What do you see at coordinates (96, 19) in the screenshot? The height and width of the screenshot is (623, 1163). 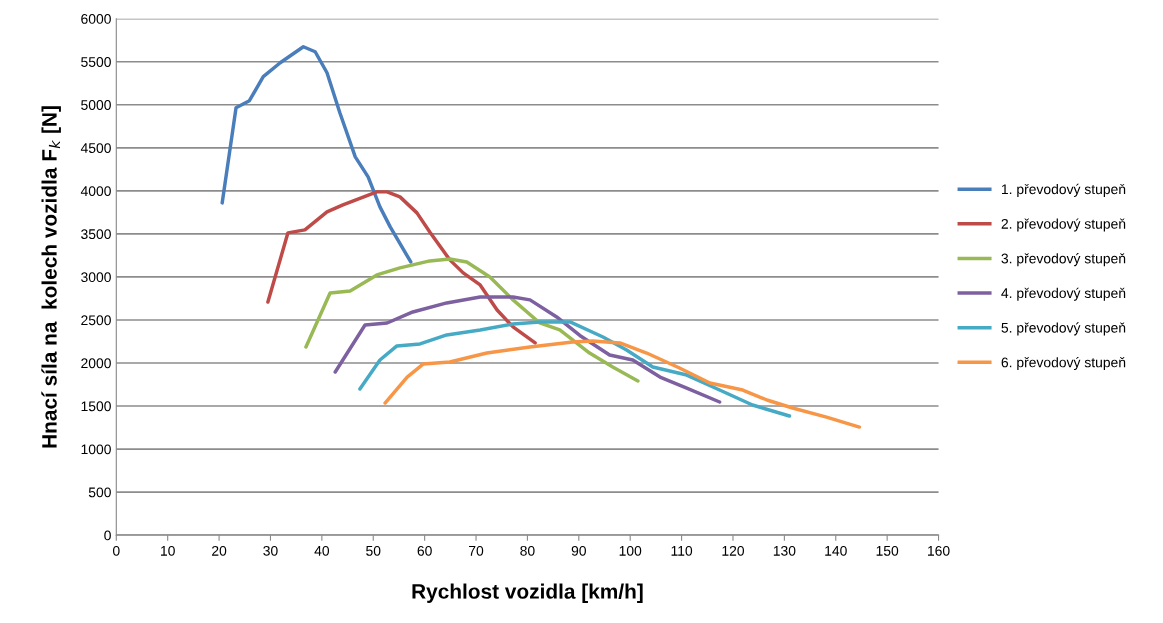 I see `y-tick-label: 6000` at bounding box center [96, 19].